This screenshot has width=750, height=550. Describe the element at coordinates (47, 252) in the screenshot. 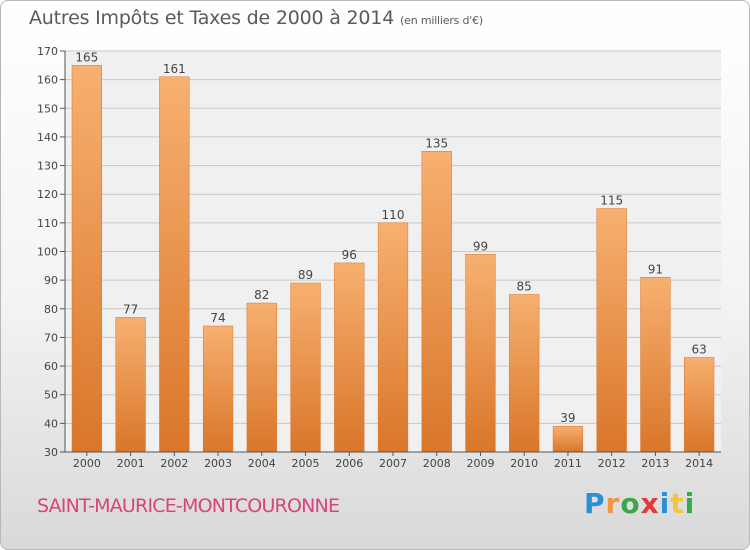

I see `y-tick-label: 100` at that location.